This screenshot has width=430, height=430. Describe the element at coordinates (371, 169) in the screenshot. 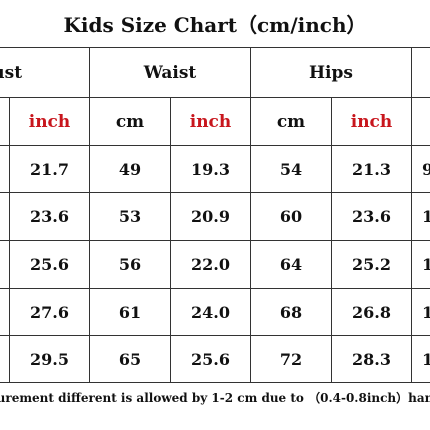

I see `table-cell: 21.3` at that location.